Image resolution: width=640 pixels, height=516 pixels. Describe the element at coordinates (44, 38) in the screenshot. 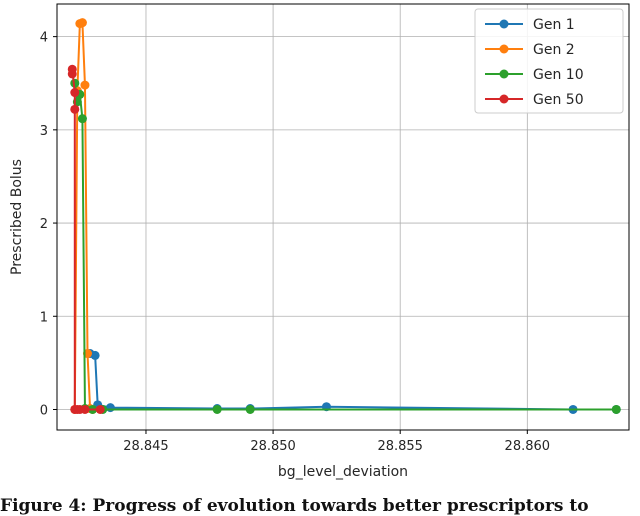

I see `y-tick-label: 4` at that location.